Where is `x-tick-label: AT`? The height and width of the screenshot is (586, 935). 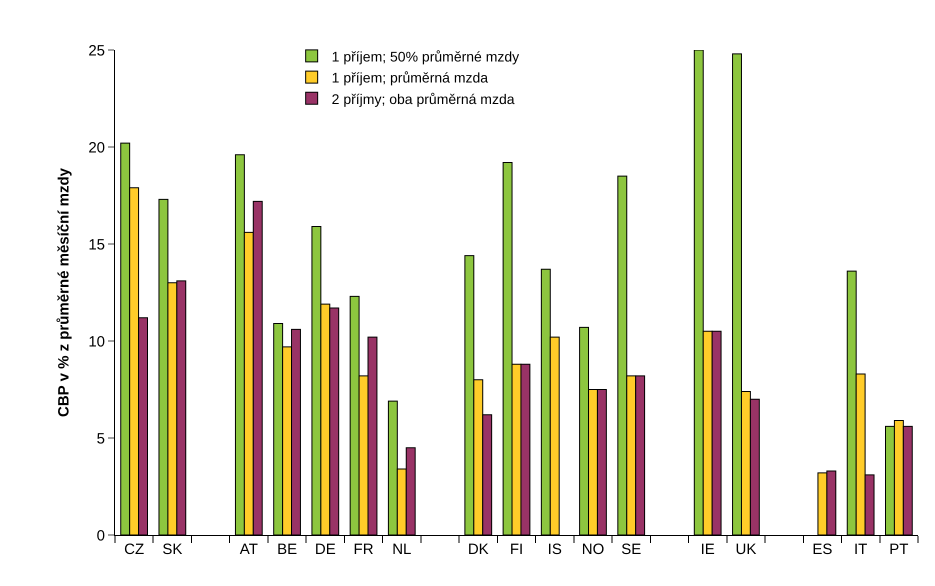 x-tick-label: AT is located at coordinates (249, 549).